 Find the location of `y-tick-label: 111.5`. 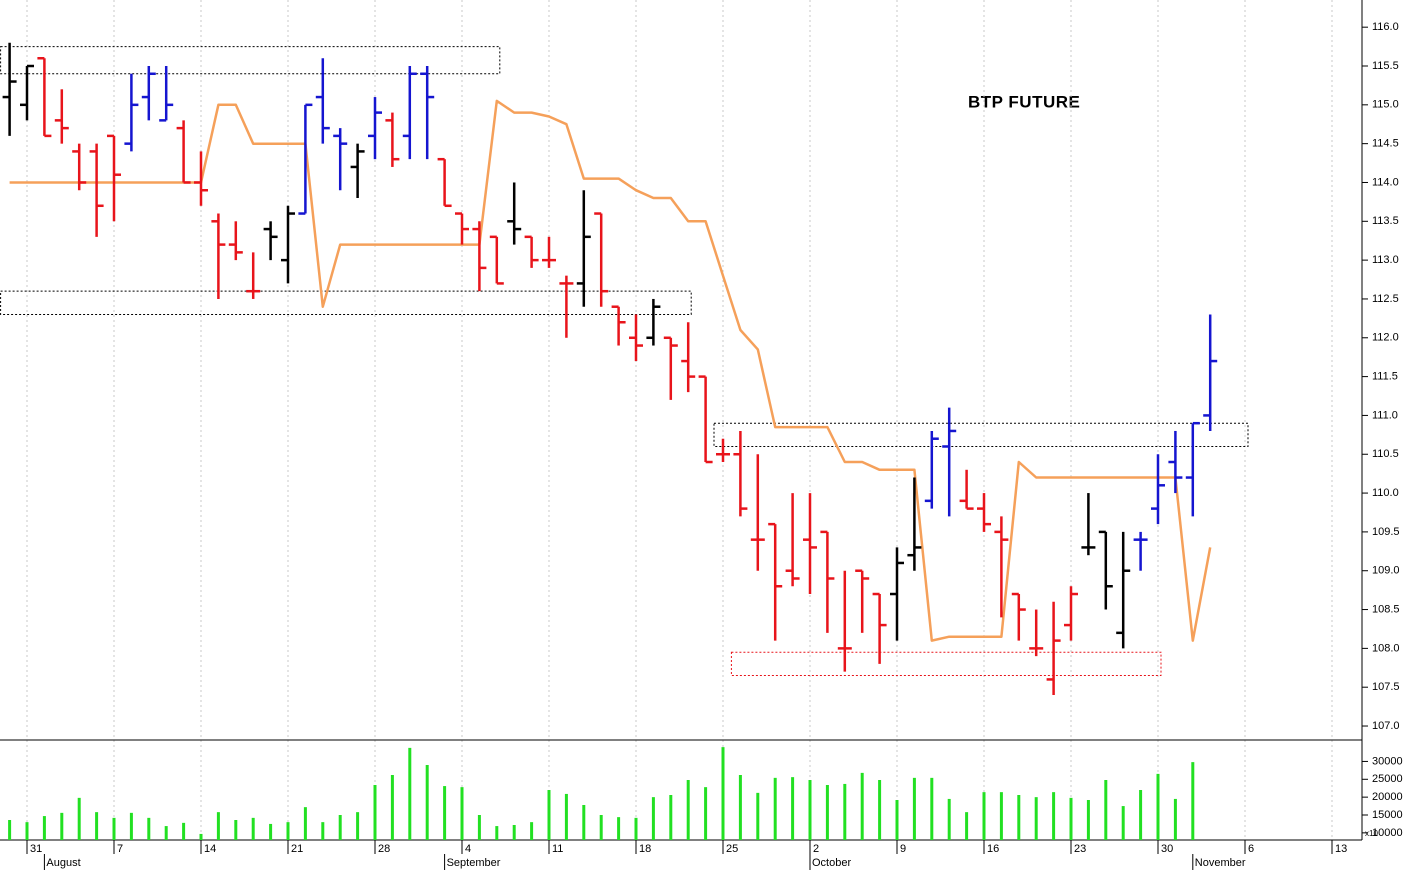

y-tick-label: 111.5 is located at coordinates (1385, 377).